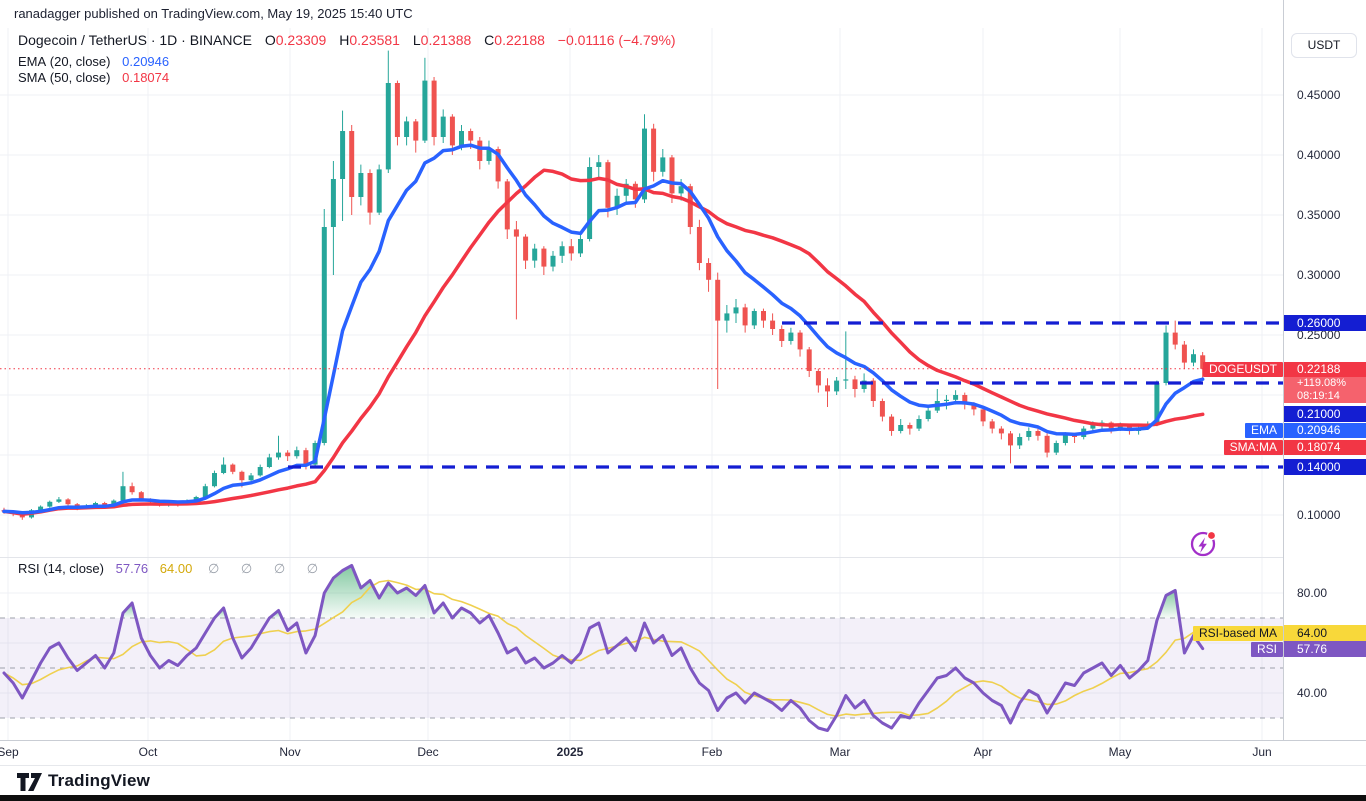 Image resolution: width=1366 pixels, height=801 pixels. I want to click on sma-value: 0.18074, so click(146, 77).